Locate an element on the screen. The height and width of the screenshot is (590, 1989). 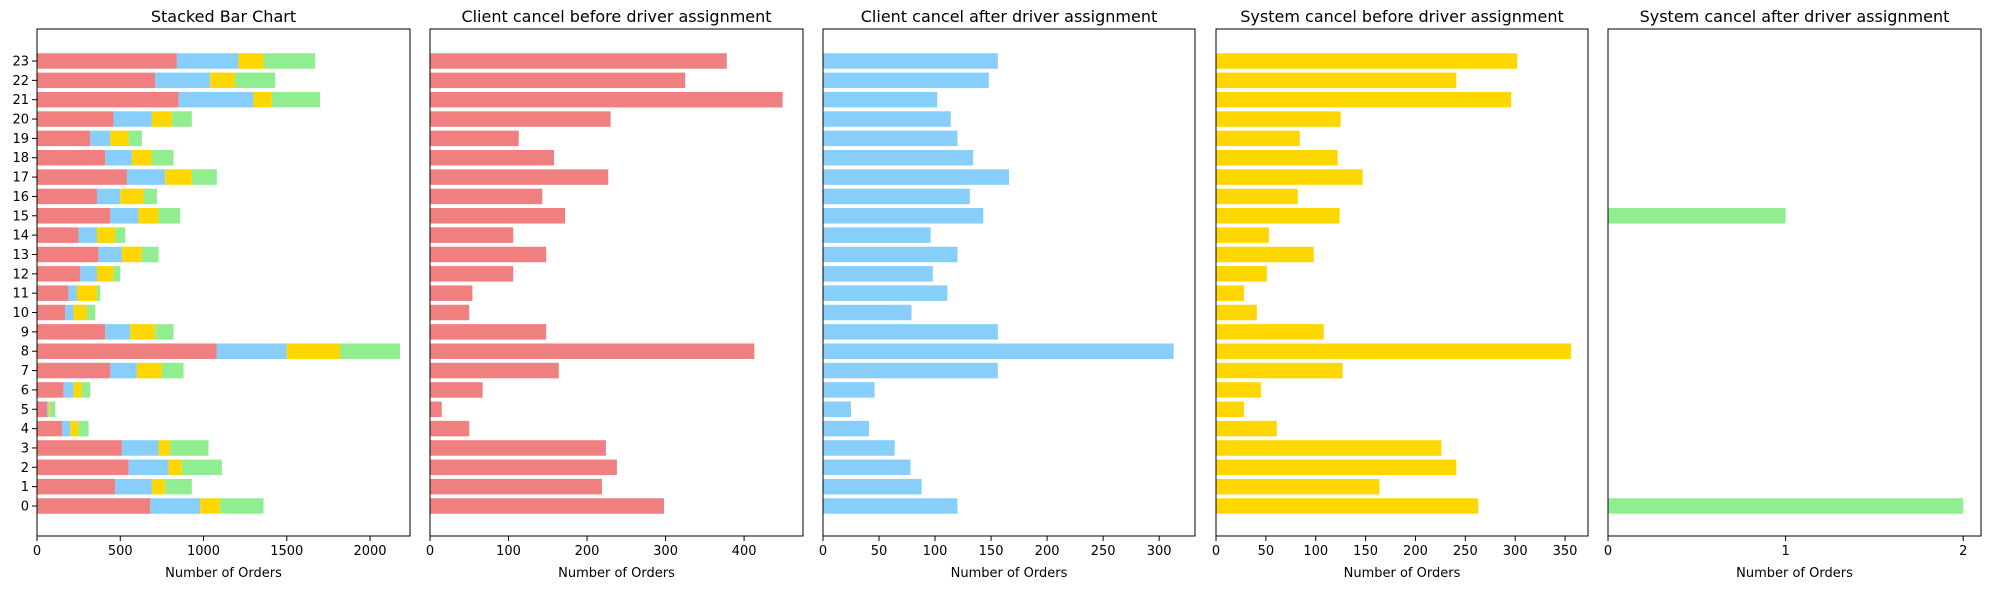
bar-system-before-s0-c10 is located at coordinates (1236, 312).